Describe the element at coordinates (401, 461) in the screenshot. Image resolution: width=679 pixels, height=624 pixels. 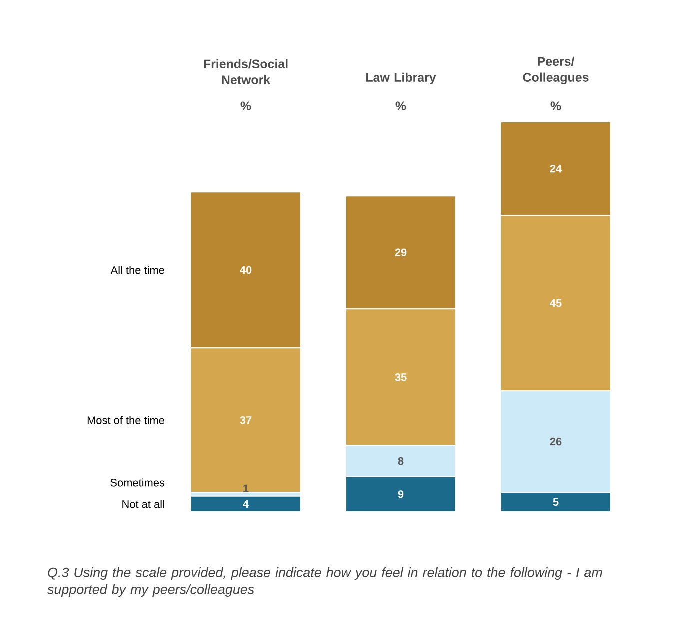
I see `data-label: 8` at that location.